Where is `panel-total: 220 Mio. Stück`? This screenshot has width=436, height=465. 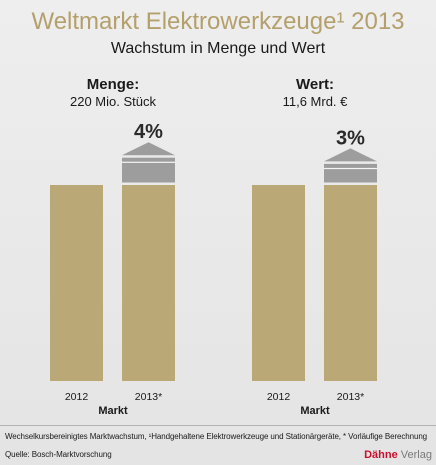 panel-total: 220 Mio. Stück is located at coordinates (113, 101).